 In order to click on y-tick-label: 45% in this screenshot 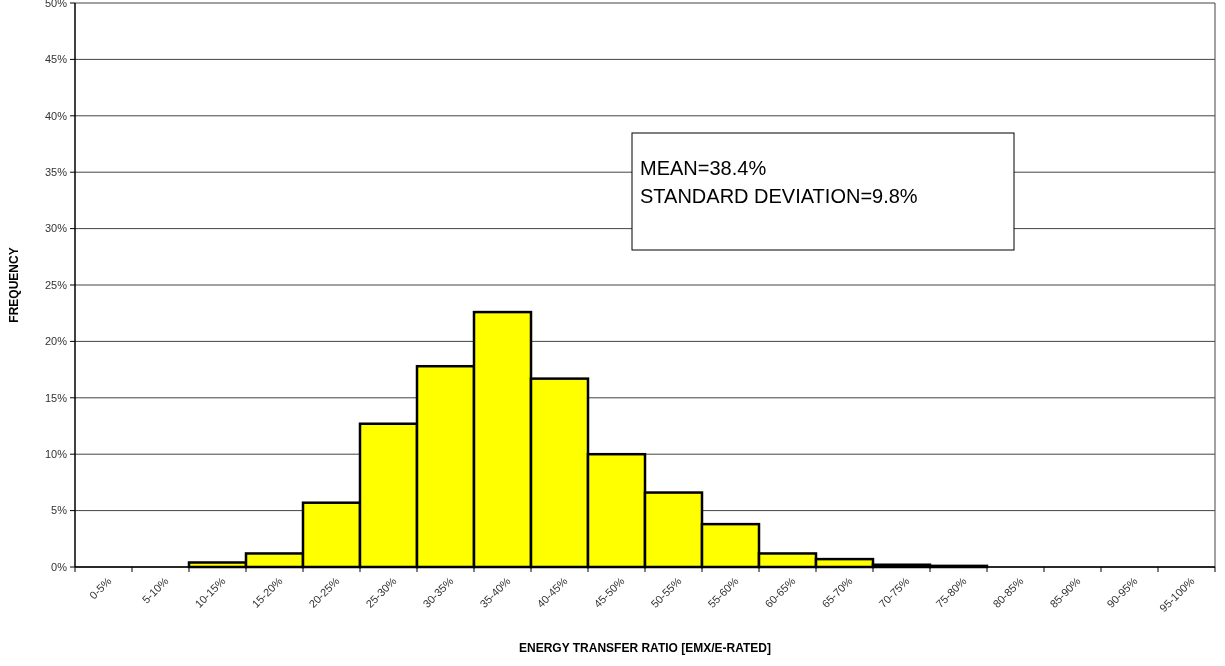, I will do `click(56, 59)`.